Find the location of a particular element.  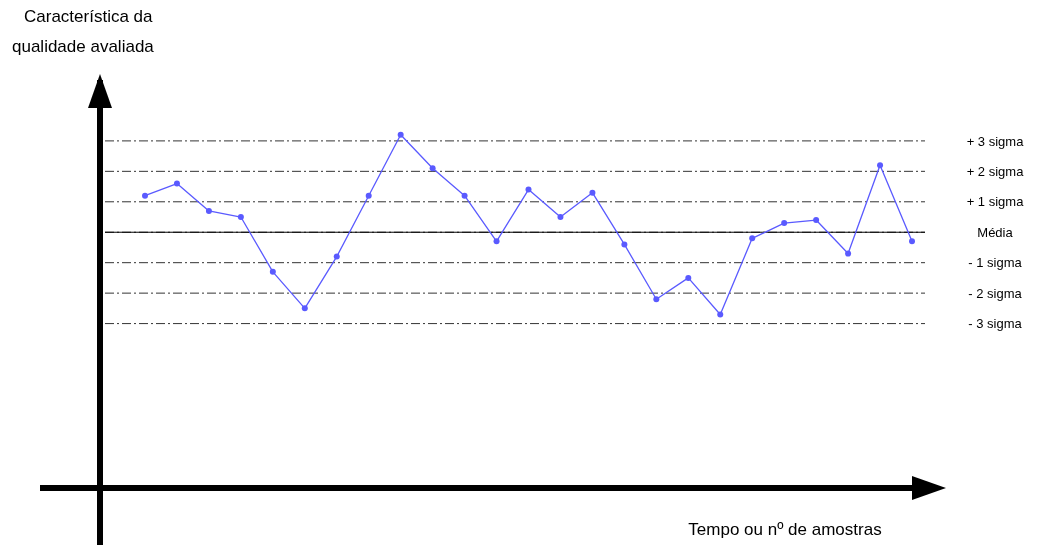

y-tick-label: - 3 sigma is located at coordinates (995, 324).